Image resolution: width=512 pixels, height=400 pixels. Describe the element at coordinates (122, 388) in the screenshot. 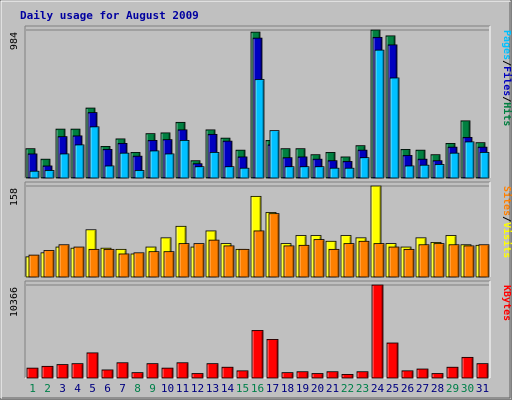

I see `day-label-7: 7` at that location.